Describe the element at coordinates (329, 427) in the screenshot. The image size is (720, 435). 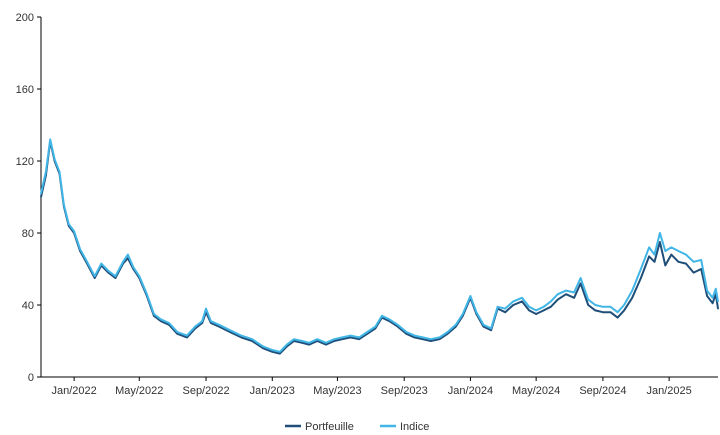
I see `legend-label: Portfeuille` at that location.